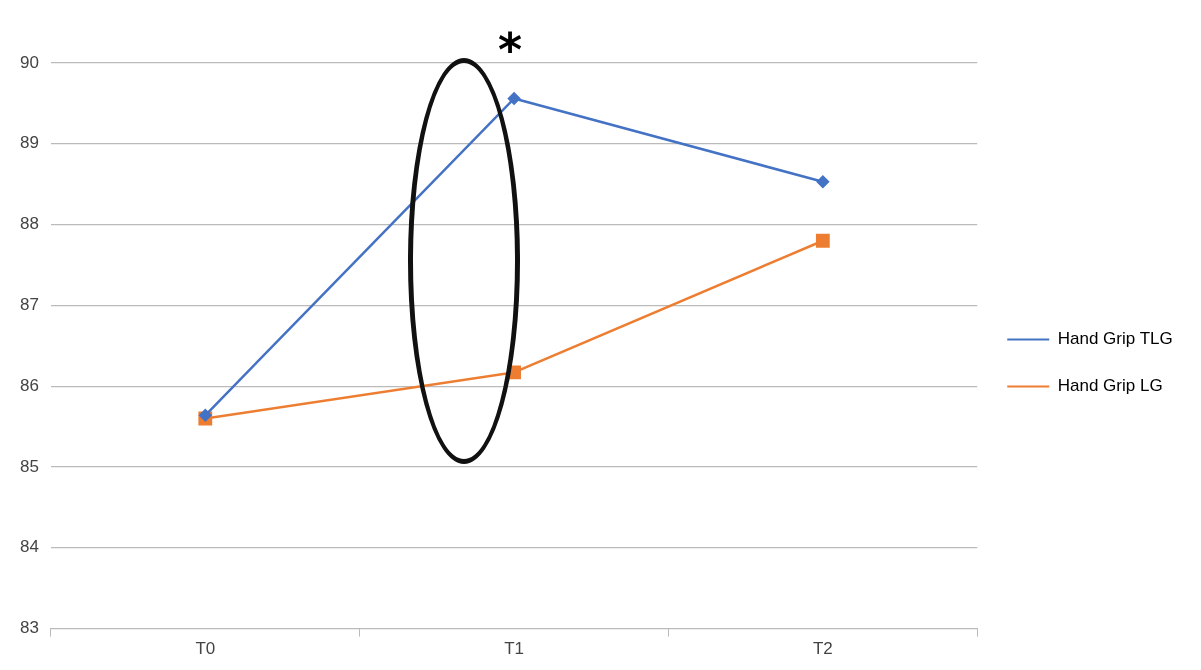 The width and height of the screenshot is (1201, 670). What do you see at coordinates (1110, 386) in the screenshot?
I see `legend-label: Hand Grip LG` at bounding box center [1110, 386].